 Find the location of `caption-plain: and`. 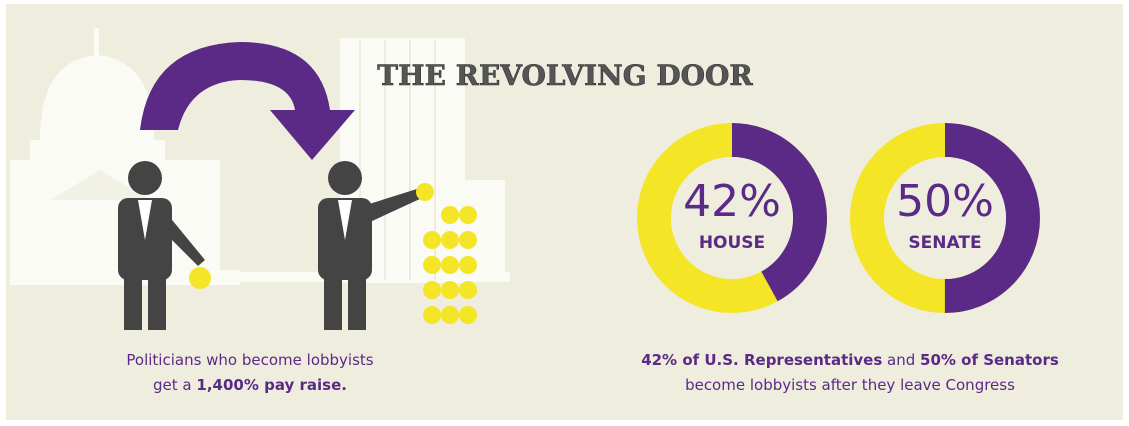

caption-plain: and is located at coordinates (901, 360).